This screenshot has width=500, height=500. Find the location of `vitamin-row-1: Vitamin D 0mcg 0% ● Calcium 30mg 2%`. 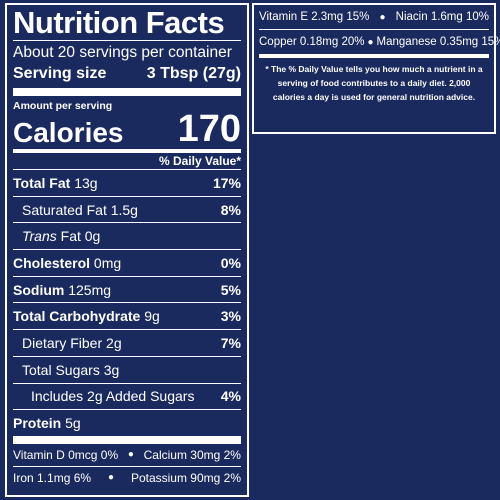

vitamin-row-1: Vitamin D 0mcg 0% ● Calcium 30mg 2% is located at coordinates (127, 455).